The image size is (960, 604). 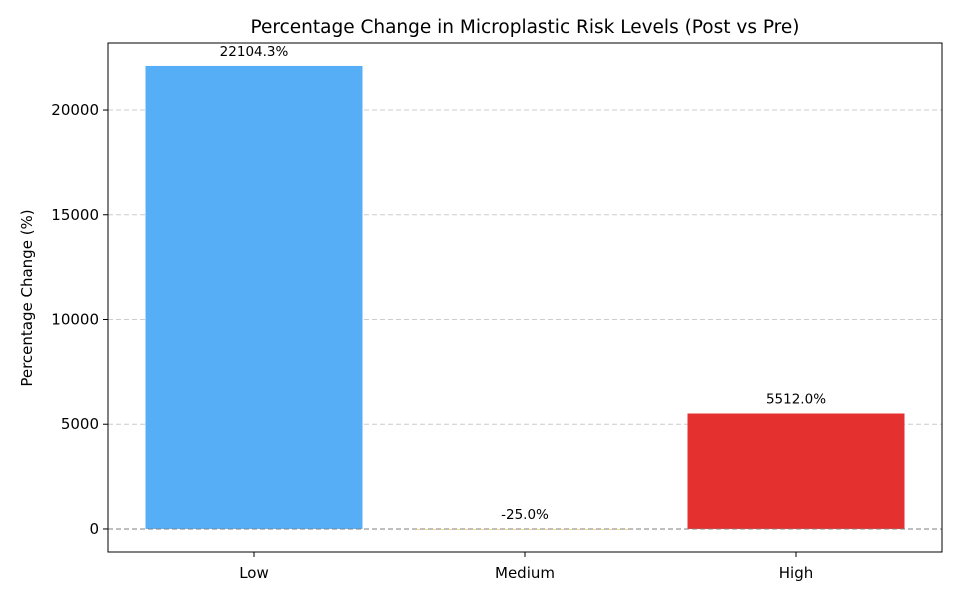 What do you see at coordinates (75, 215) in the screenshot?
I see `y-tick-label: 15000` at bounding box center [75, 215].